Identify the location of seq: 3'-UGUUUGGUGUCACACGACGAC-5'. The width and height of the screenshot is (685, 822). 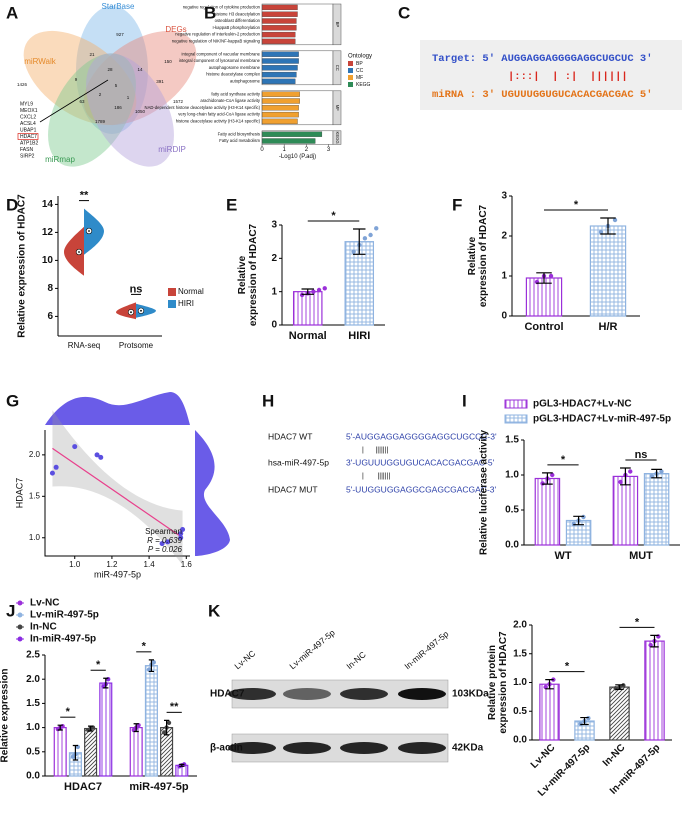
(420, 462).